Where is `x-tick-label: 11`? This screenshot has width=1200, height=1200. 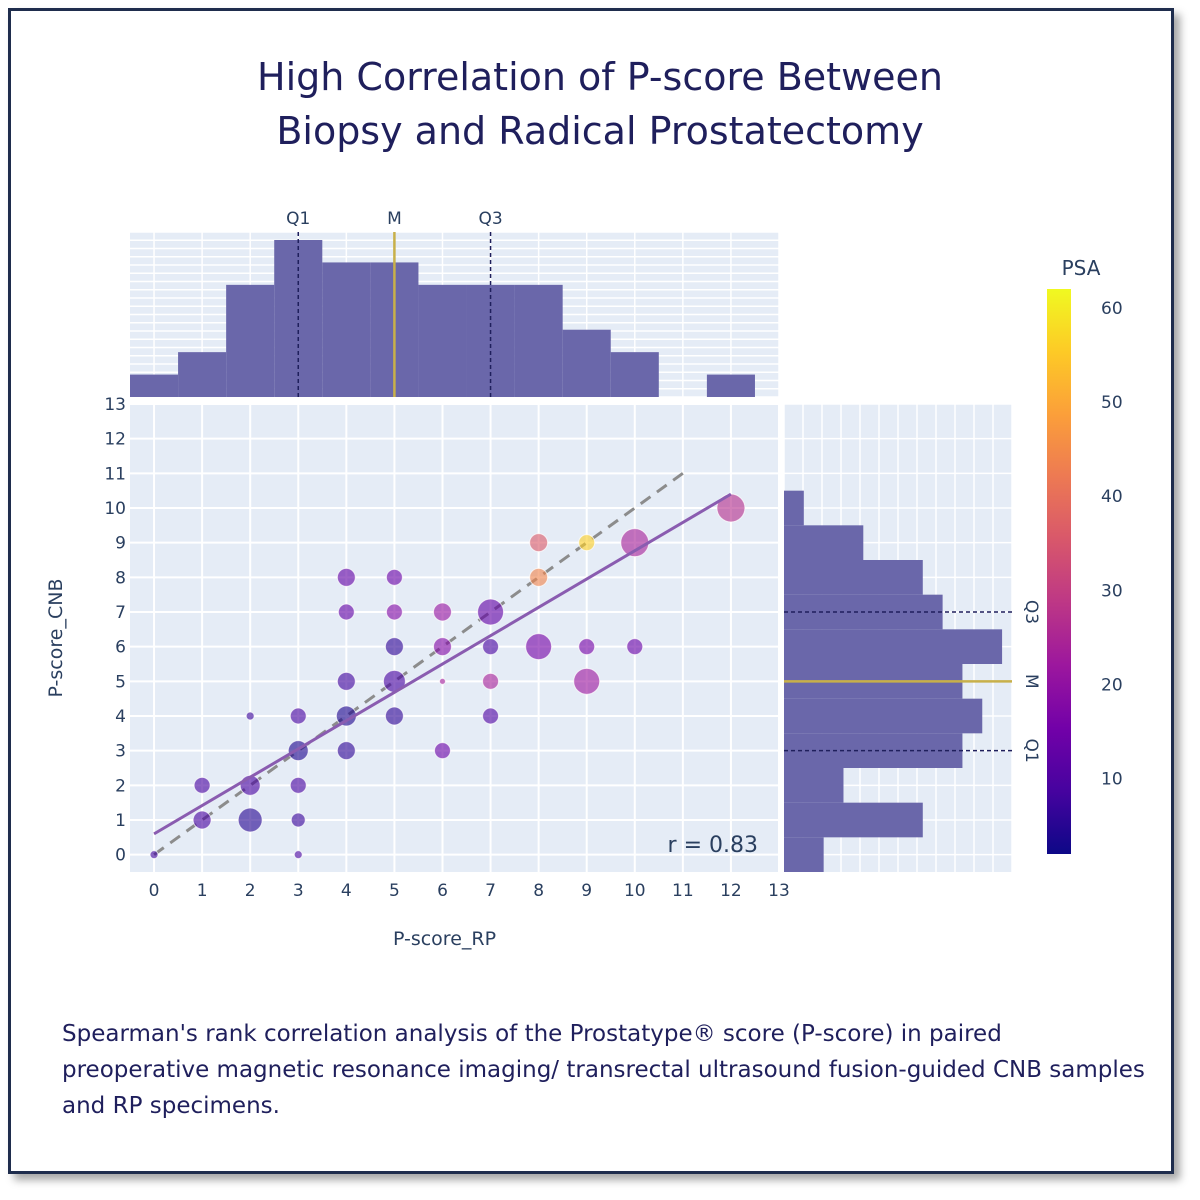 x-tick-label: 11 is located at coordinates (683, 891).